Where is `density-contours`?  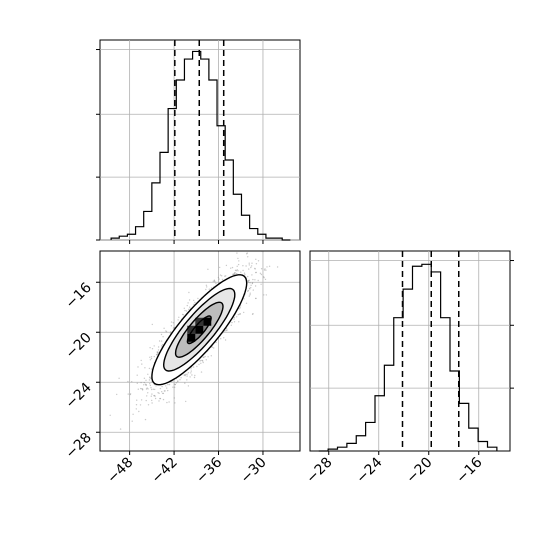
density-contours is located at coordinates (199, 330).